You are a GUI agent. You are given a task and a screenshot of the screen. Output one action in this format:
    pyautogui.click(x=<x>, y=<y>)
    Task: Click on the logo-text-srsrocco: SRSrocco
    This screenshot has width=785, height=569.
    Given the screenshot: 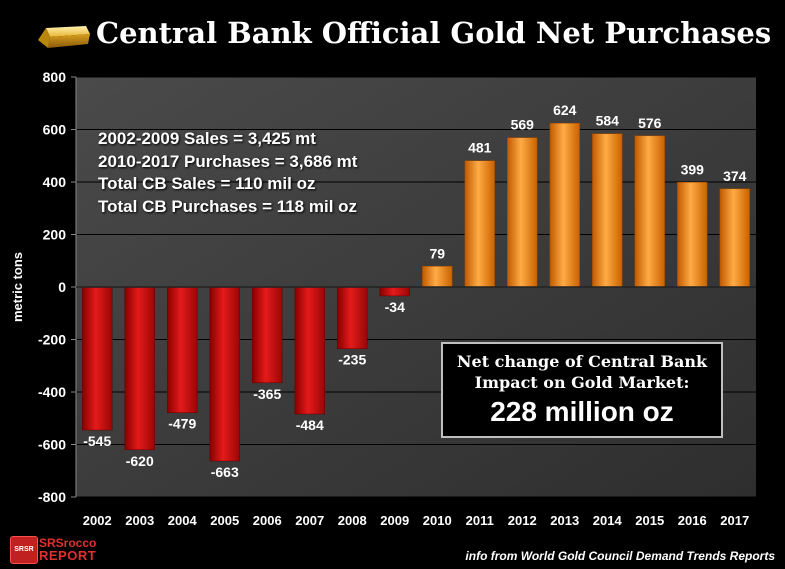 What is the action you would take?
    pyautogui.click(x=68, y=543)
    